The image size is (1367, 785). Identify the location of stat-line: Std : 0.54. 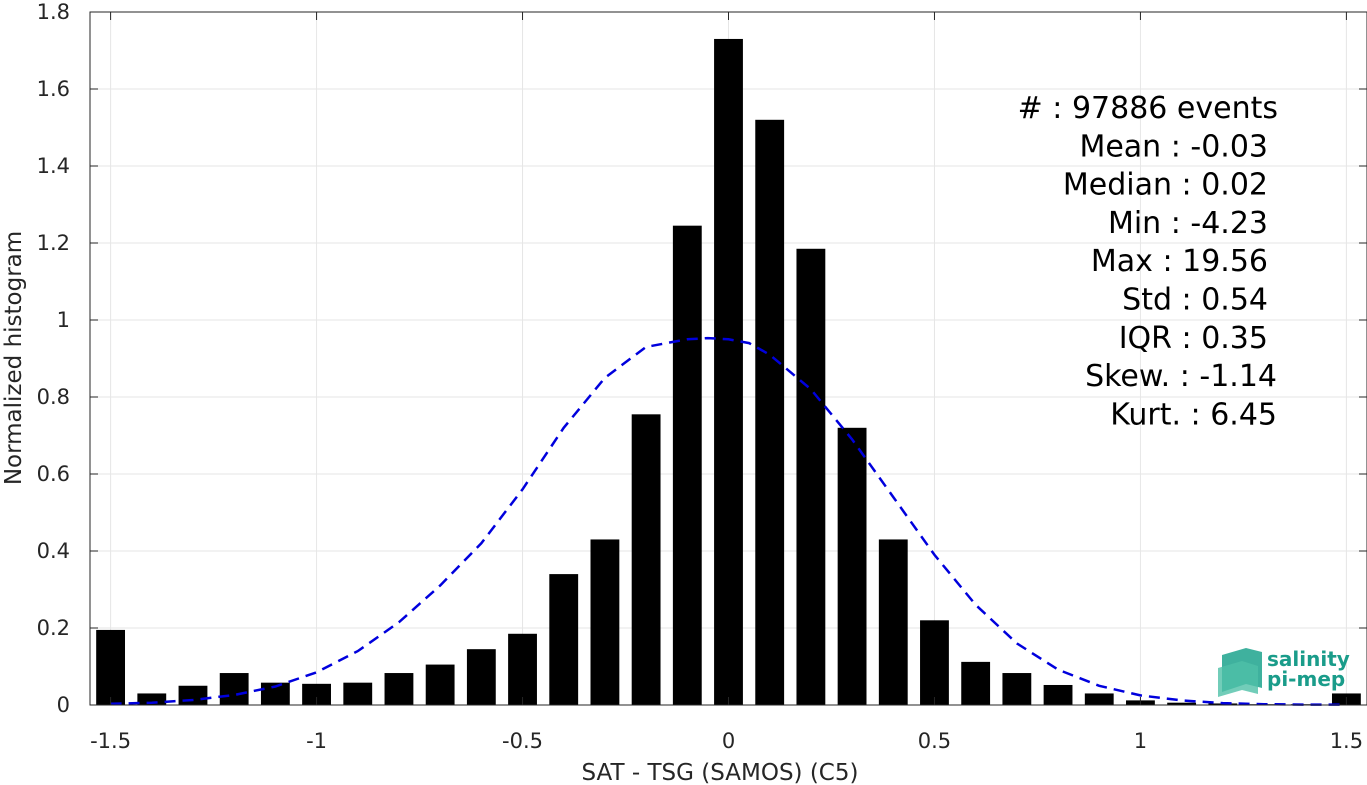
(1195, 300).